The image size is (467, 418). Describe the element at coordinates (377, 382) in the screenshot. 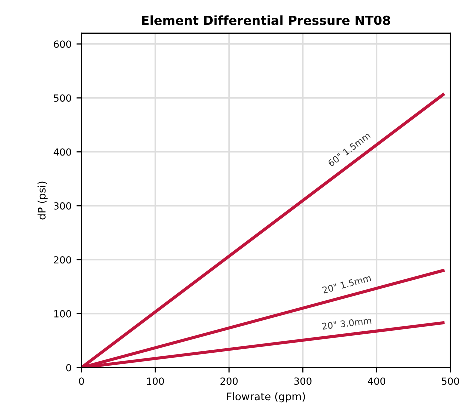

I see `x-tick-label: 400` at that location.